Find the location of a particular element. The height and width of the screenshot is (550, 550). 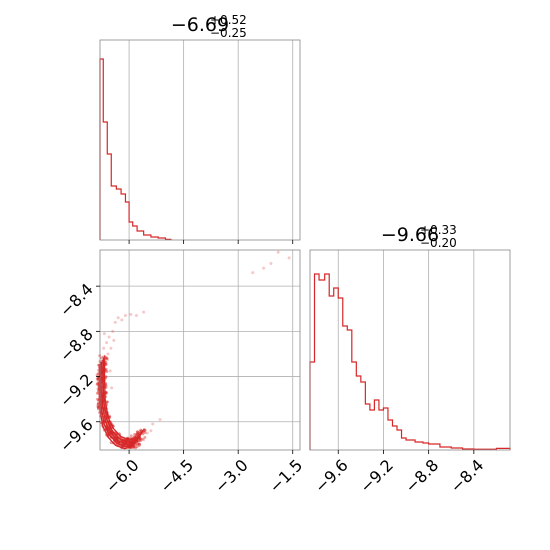

bottom-histogram-ticks is located at coordinates (406, 452).